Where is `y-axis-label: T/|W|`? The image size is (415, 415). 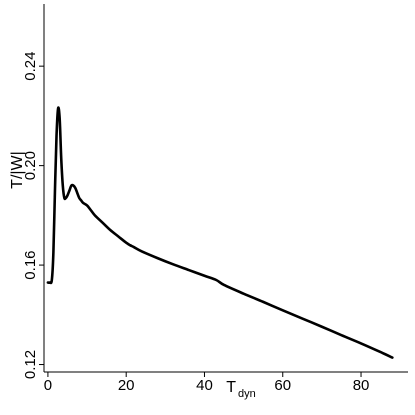 y-axis-label: T/|W| is located at coordinates (17, 170).